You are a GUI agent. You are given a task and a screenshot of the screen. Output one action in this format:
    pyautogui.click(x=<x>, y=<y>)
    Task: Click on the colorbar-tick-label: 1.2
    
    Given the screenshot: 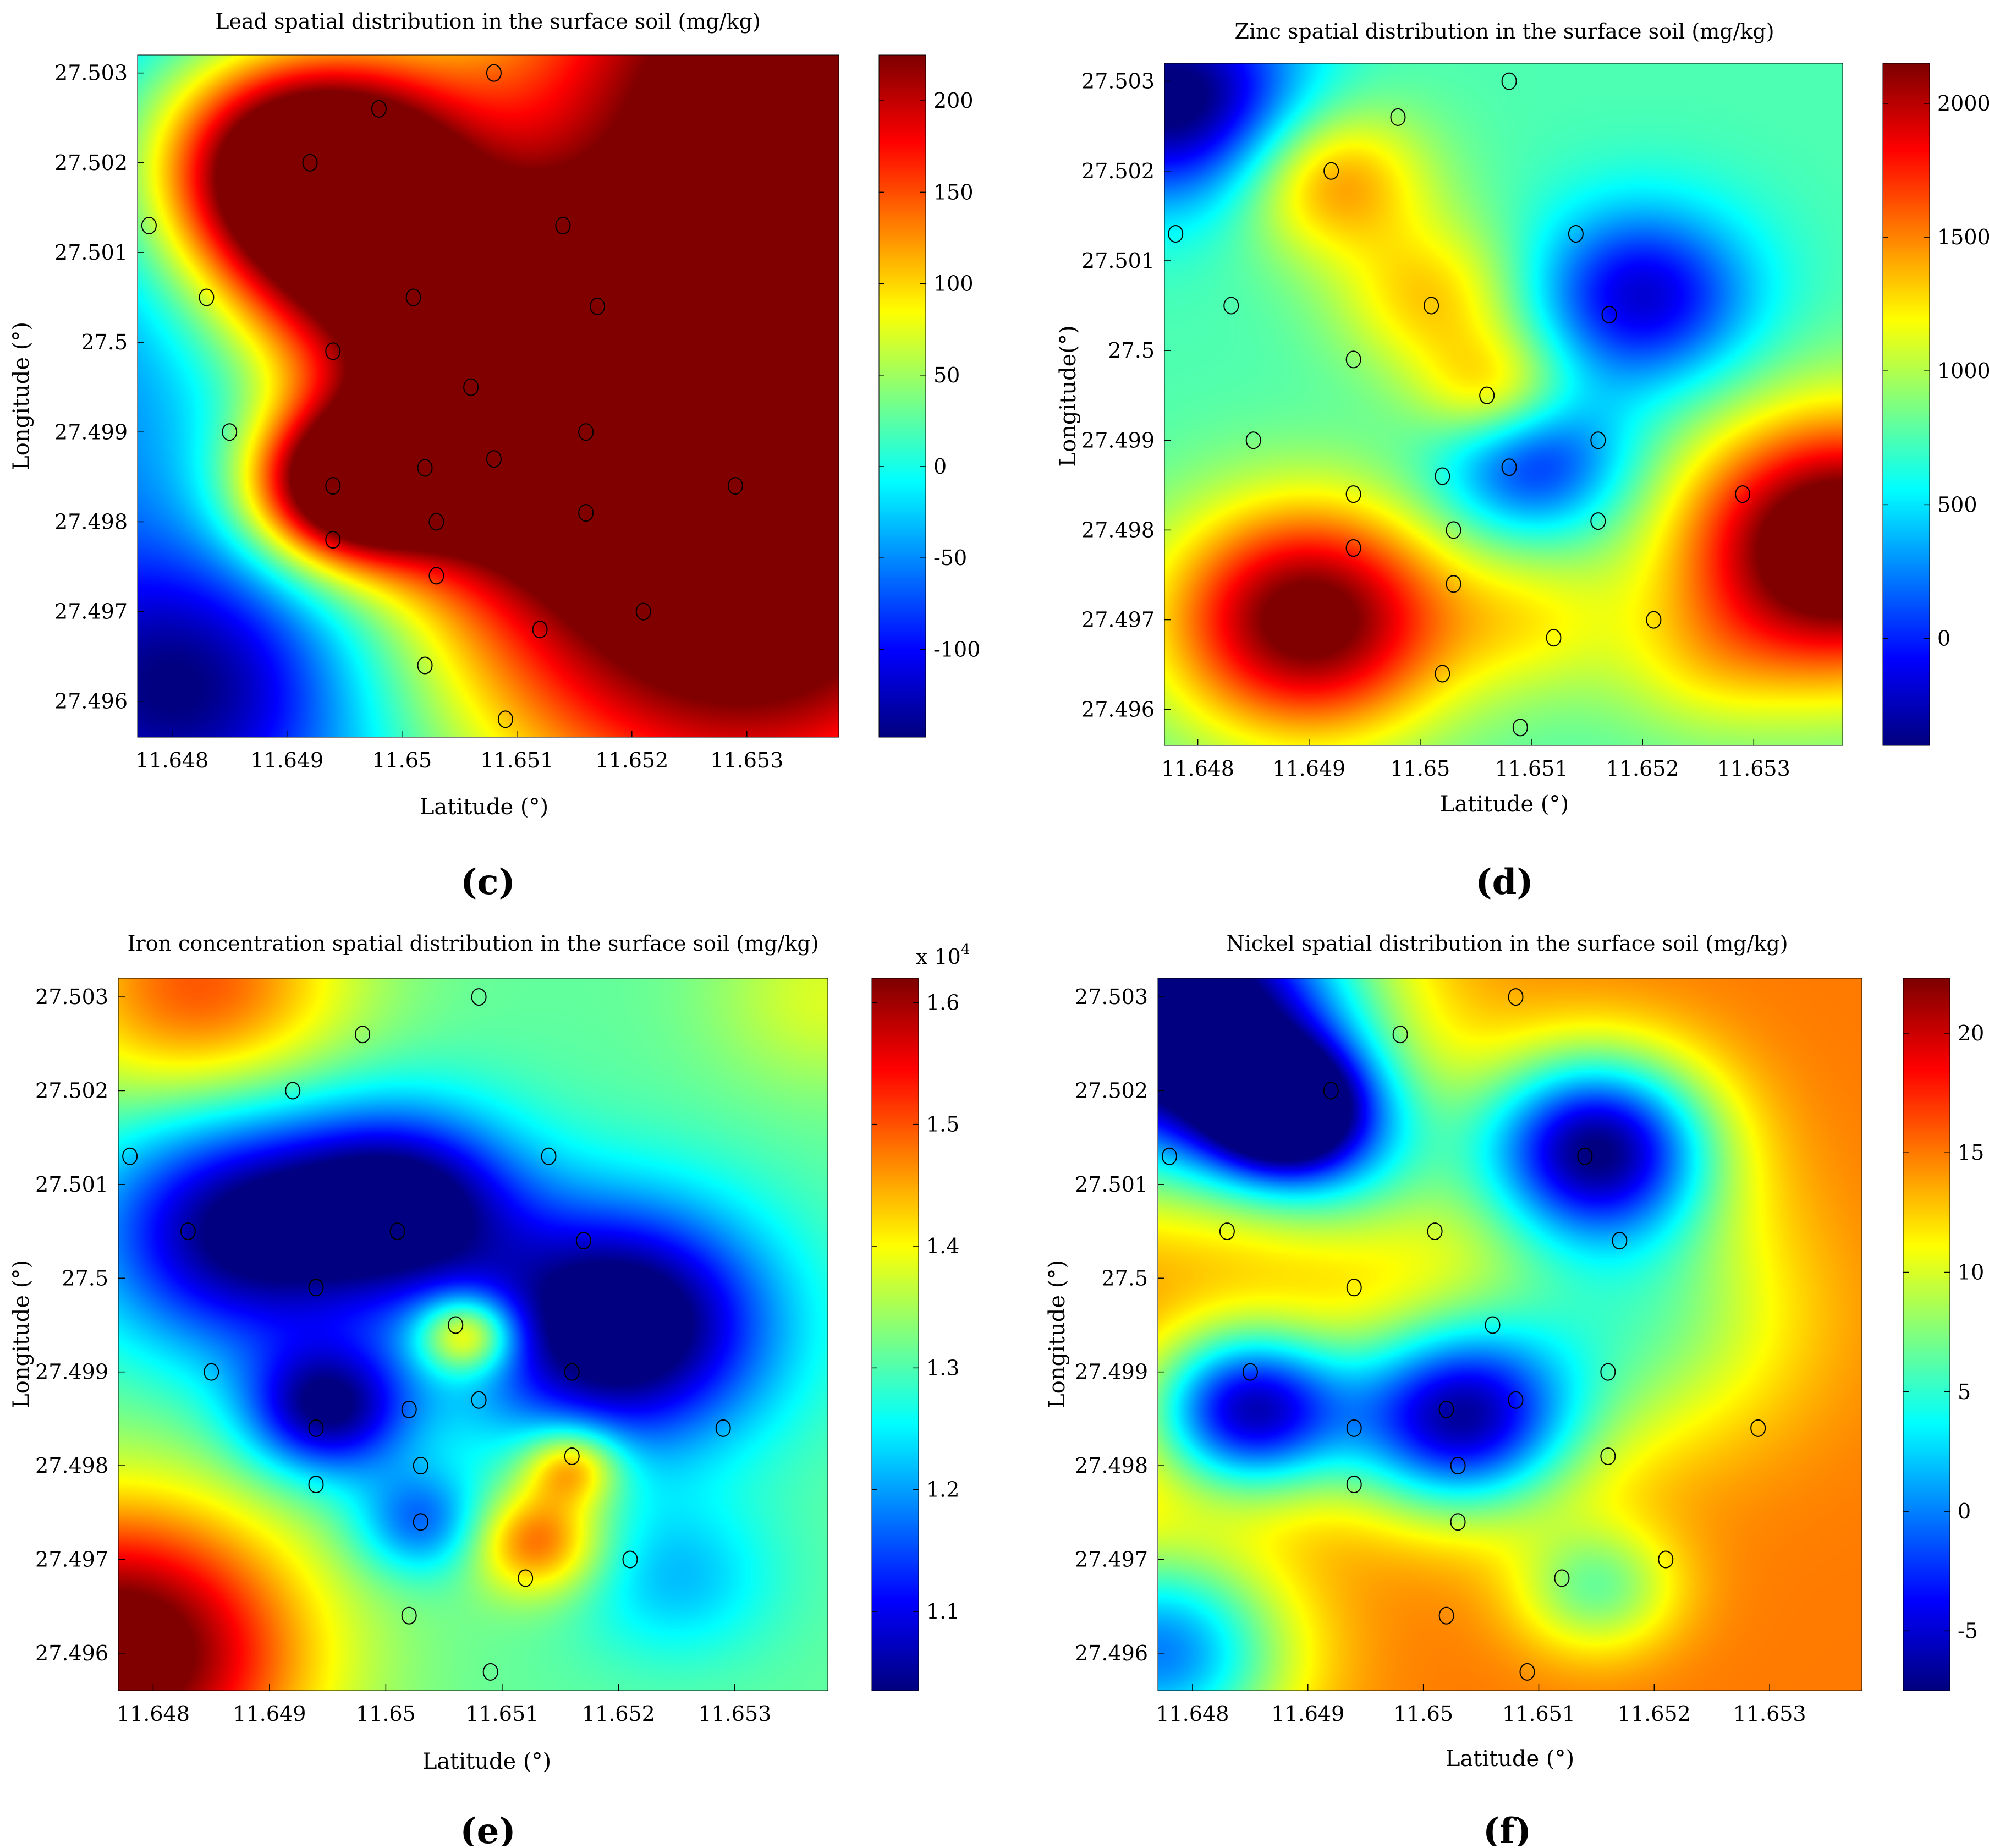 What is the action you would take?
    pyautogui.click(x=942, y=1490)
    